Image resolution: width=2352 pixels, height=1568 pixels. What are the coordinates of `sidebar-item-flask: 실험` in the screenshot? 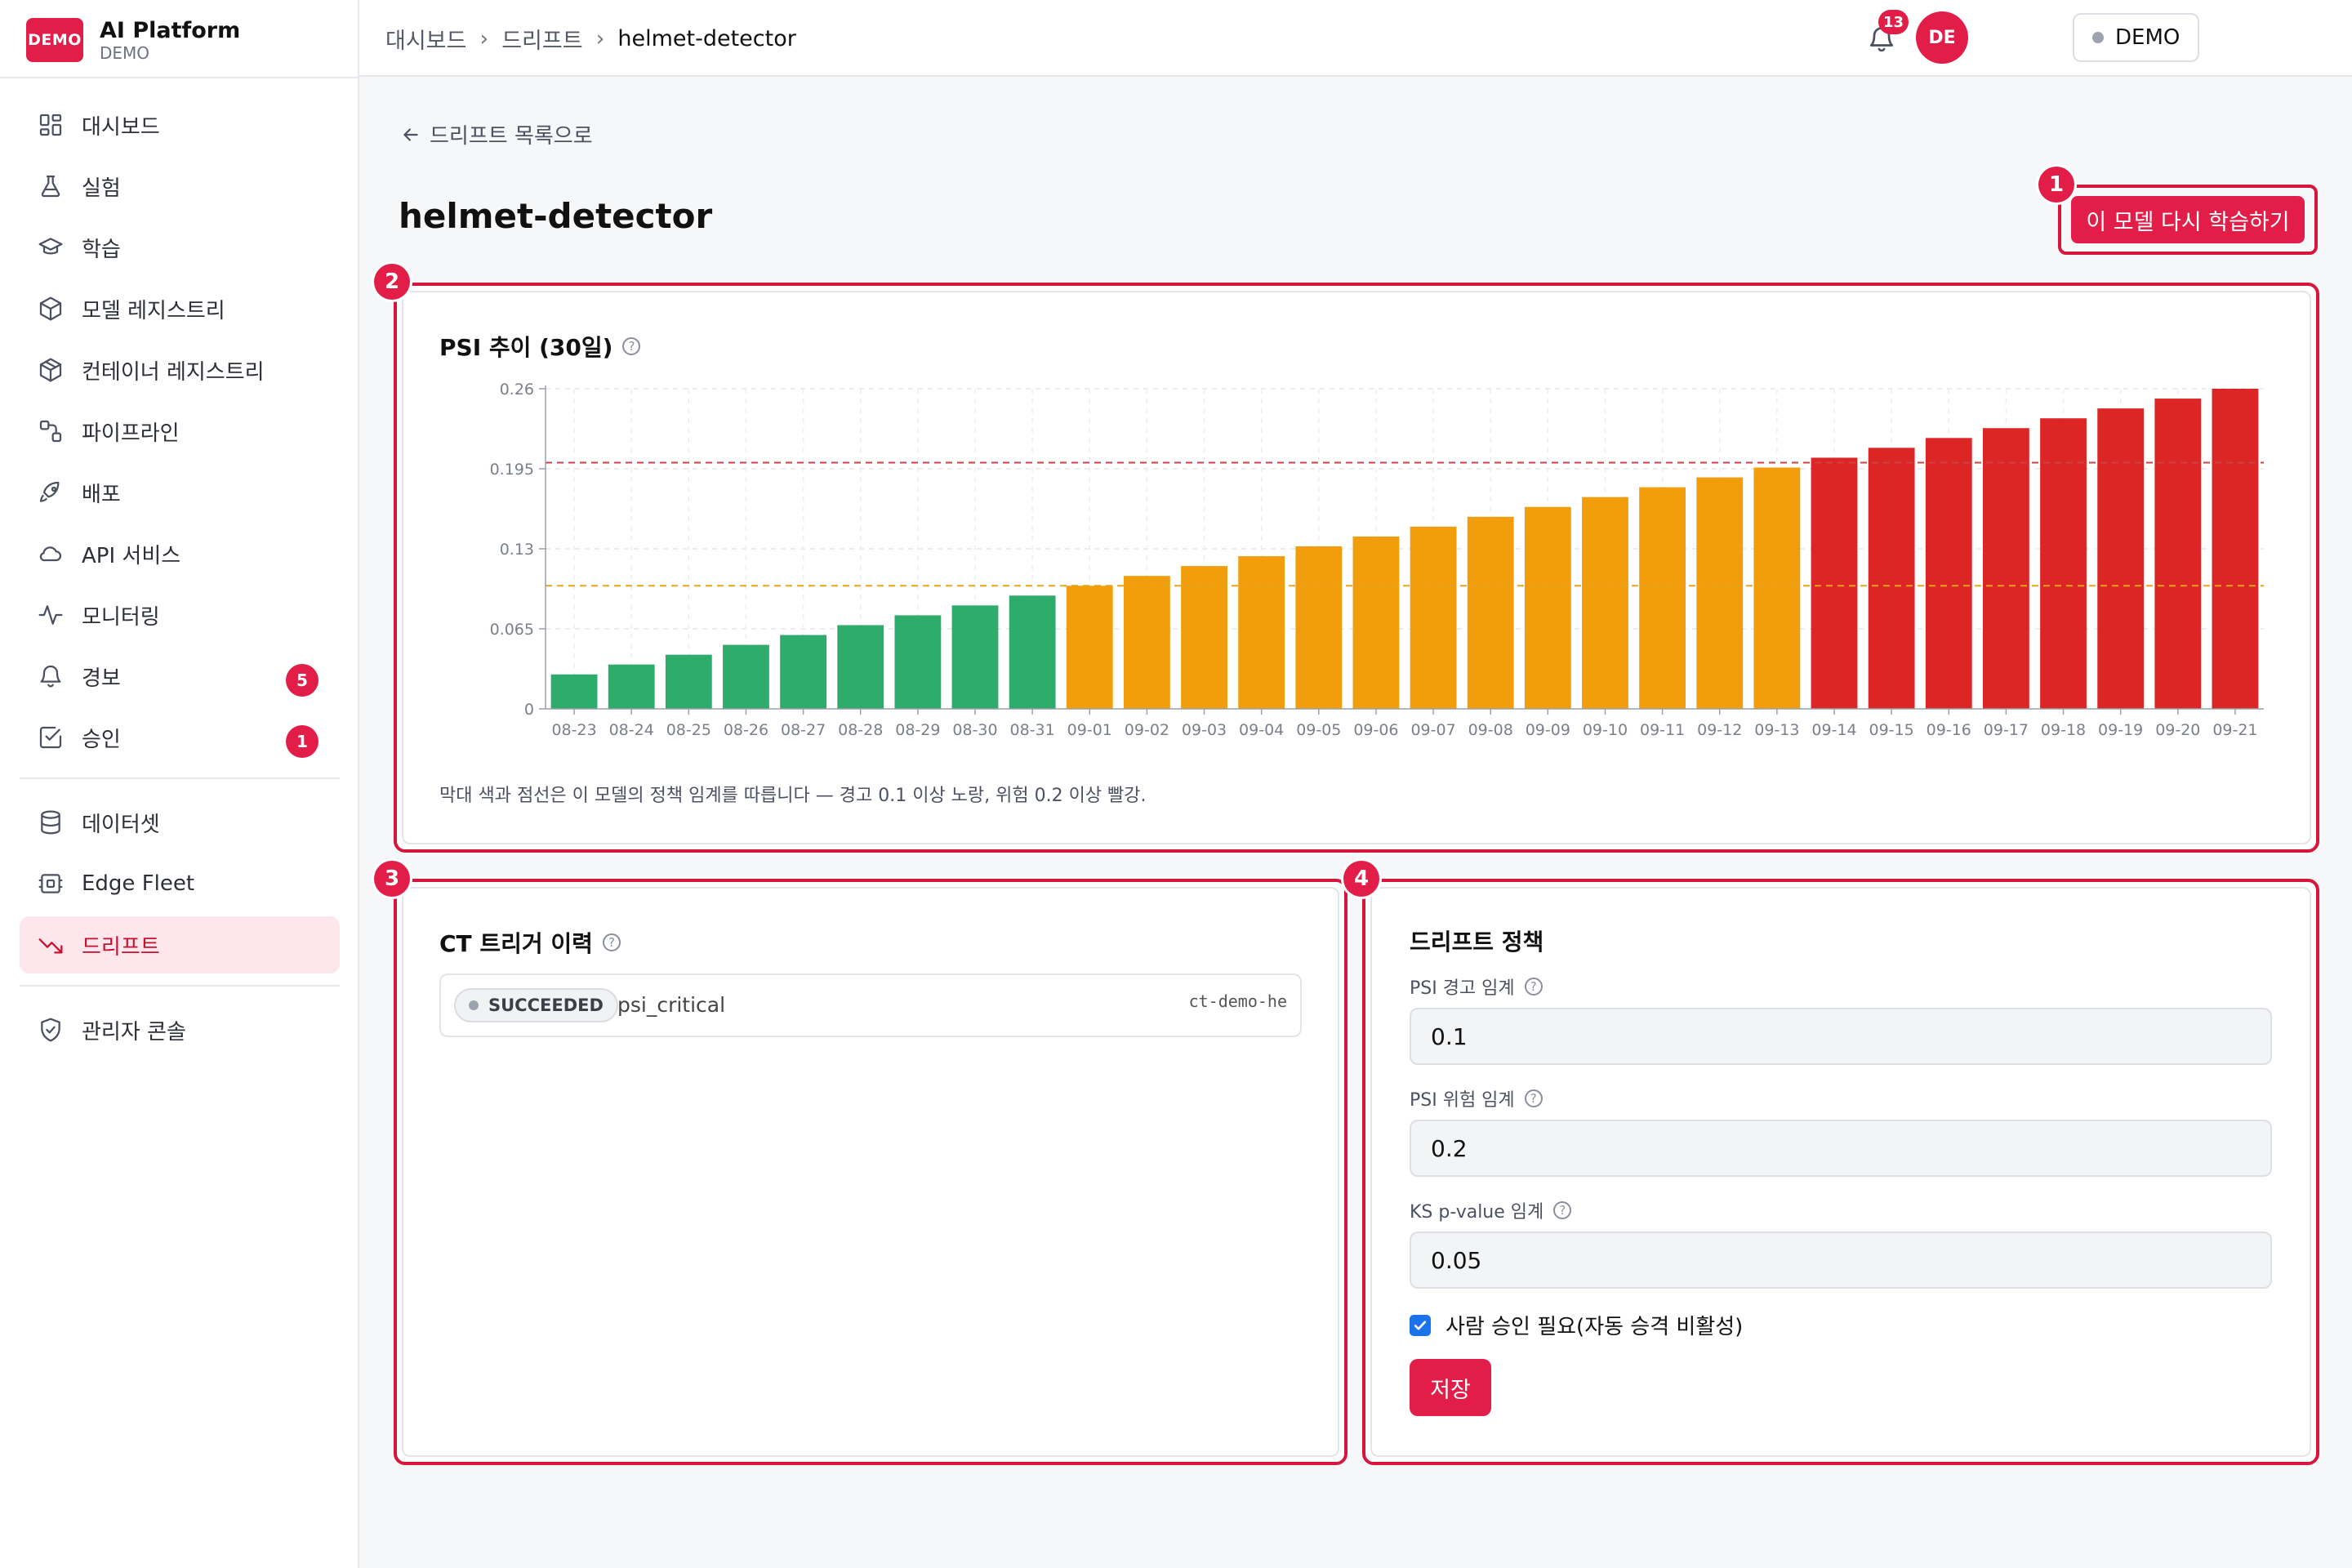 It's located at (180, 186).